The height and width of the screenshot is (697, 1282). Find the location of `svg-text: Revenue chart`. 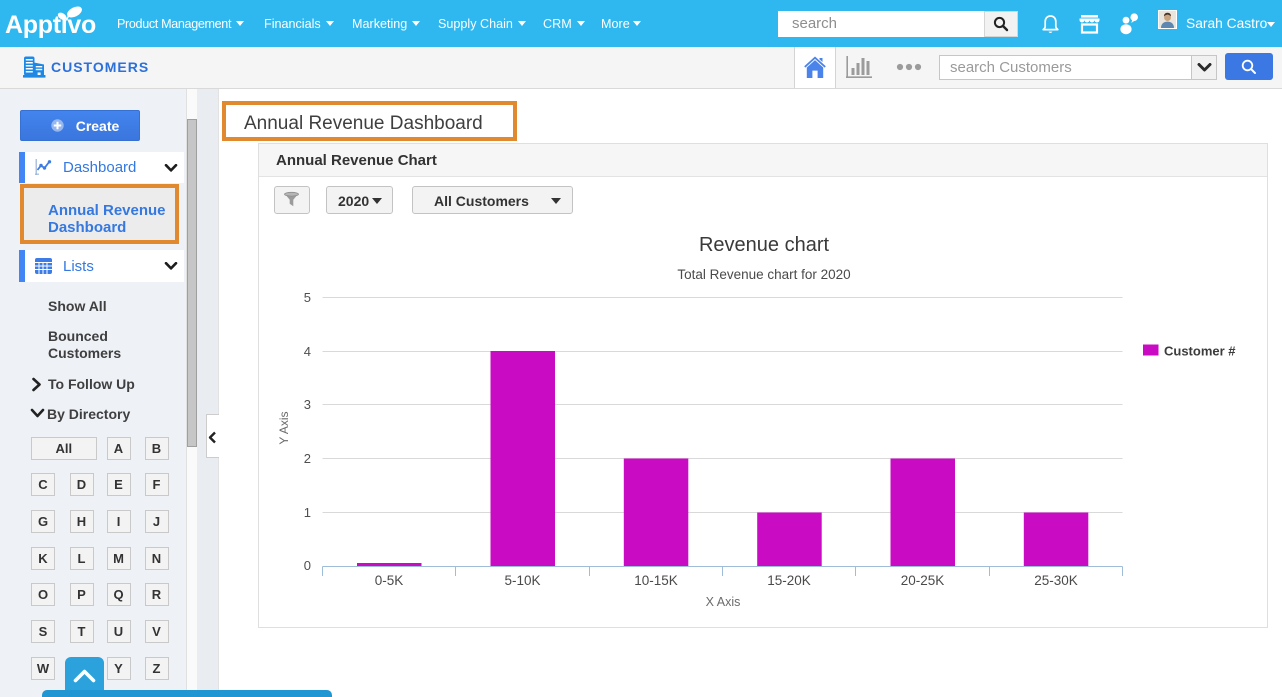

svg-text: Revenue chart is located at coordinates (764, 245).